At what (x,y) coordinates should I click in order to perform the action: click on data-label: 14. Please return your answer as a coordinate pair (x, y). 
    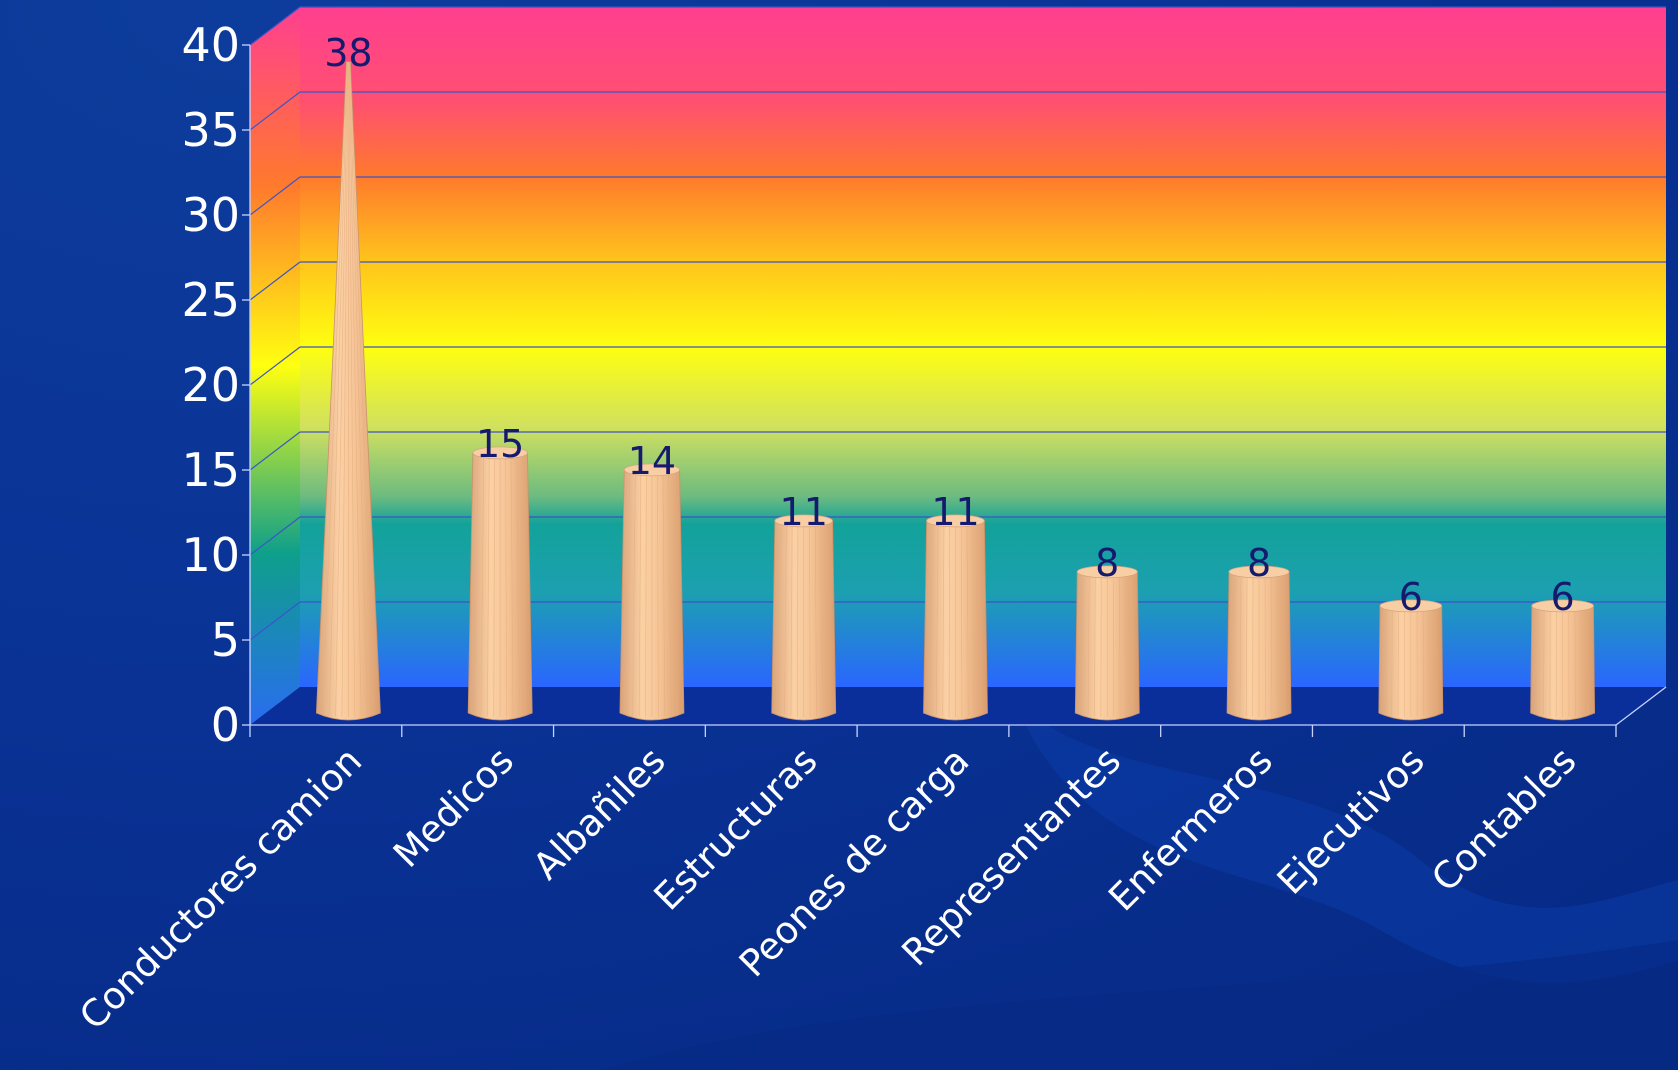
    Looking at the image, I should click on (652, 461).